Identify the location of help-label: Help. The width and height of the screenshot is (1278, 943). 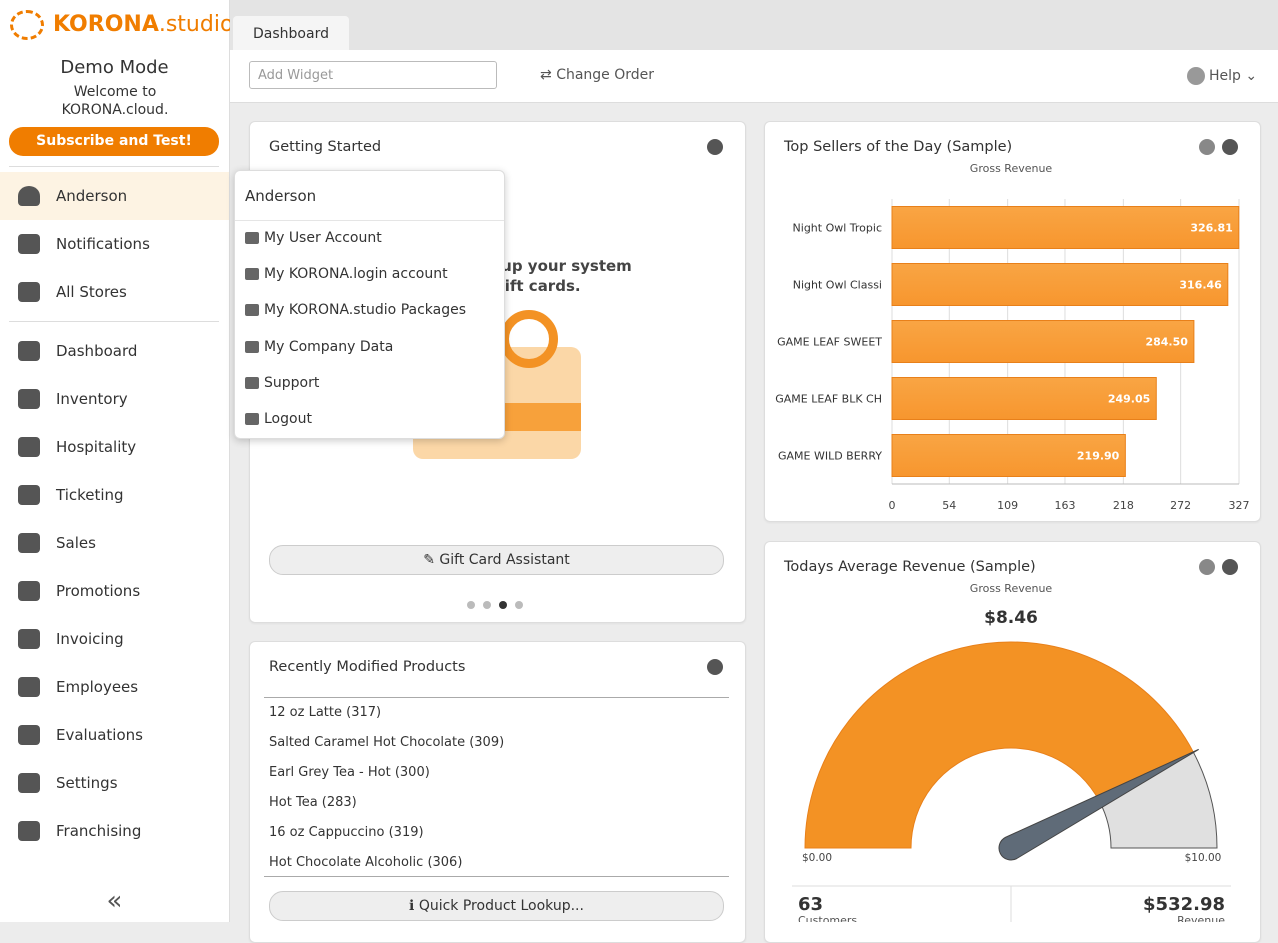
(1225, 76).